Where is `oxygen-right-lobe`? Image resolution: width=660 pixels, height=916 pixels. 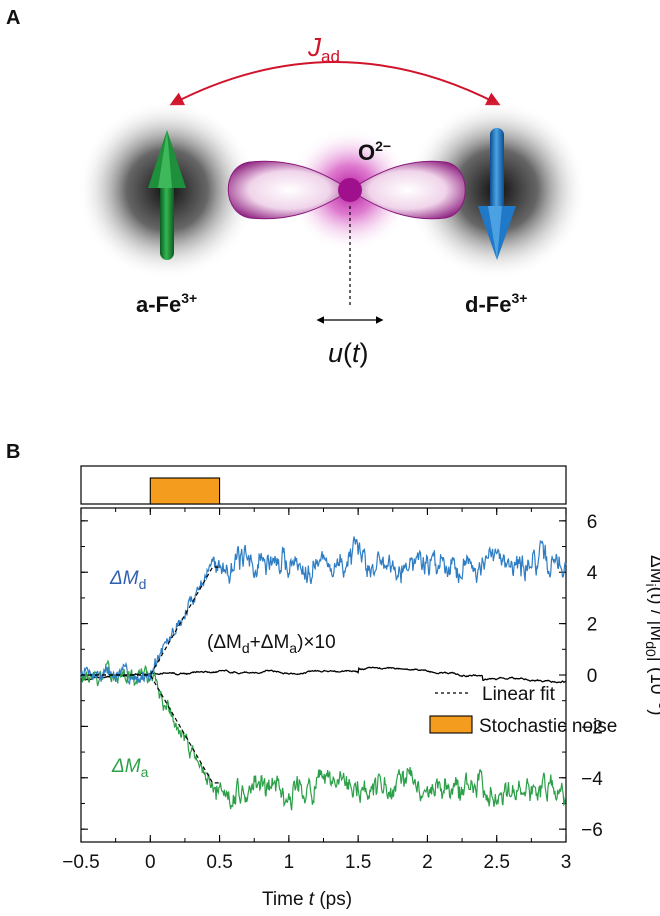 oxygen-right-lobe is located at coordinates (407, 190).